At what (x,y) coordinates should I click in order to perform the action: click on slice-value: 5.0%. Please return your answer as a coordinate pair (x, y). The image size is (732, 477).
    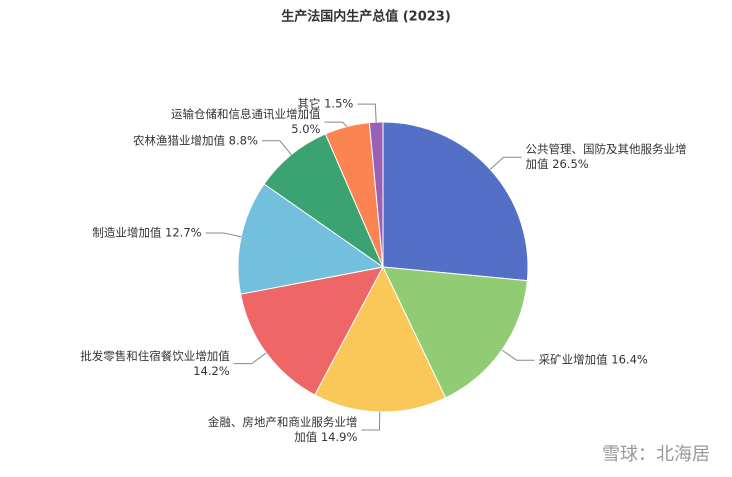
    Looking at the image, I should click on (306, 129).